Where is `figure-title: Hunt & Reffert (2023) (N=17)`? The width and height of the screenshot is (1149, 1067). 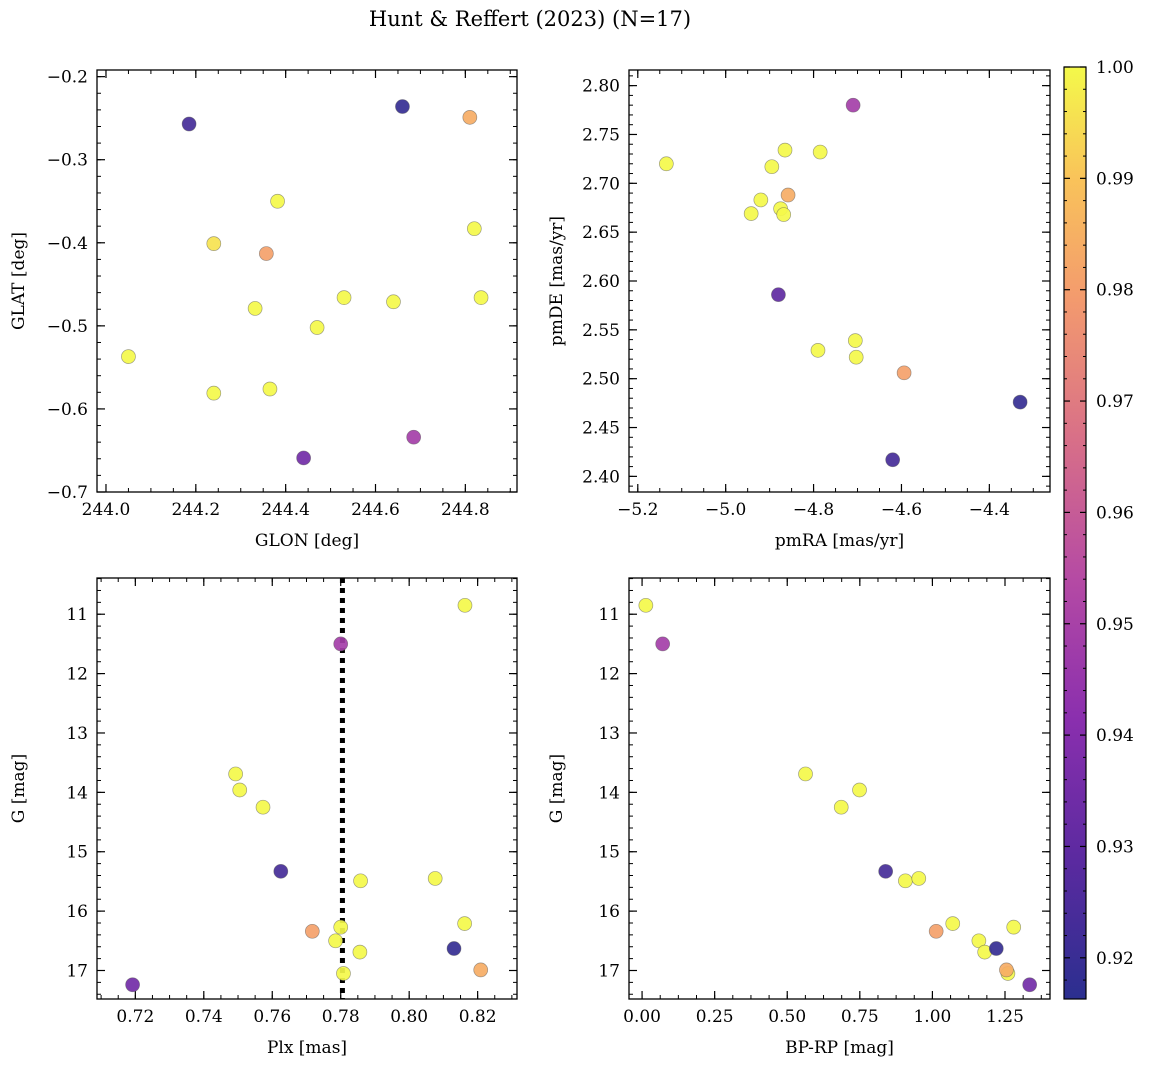 figure-title: Hunt & Reffert (2023) (N=17) is located at coordinates (530, 19).